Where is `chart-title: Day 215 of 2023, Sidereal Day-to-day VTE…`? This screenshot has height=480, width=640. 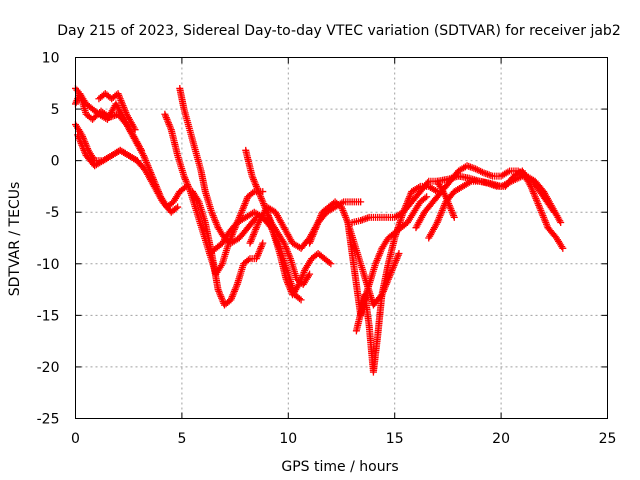
chart-title: Day 215 of 2023, Sidereal Day-to-day VTE… is located at coordinates (338, 31).